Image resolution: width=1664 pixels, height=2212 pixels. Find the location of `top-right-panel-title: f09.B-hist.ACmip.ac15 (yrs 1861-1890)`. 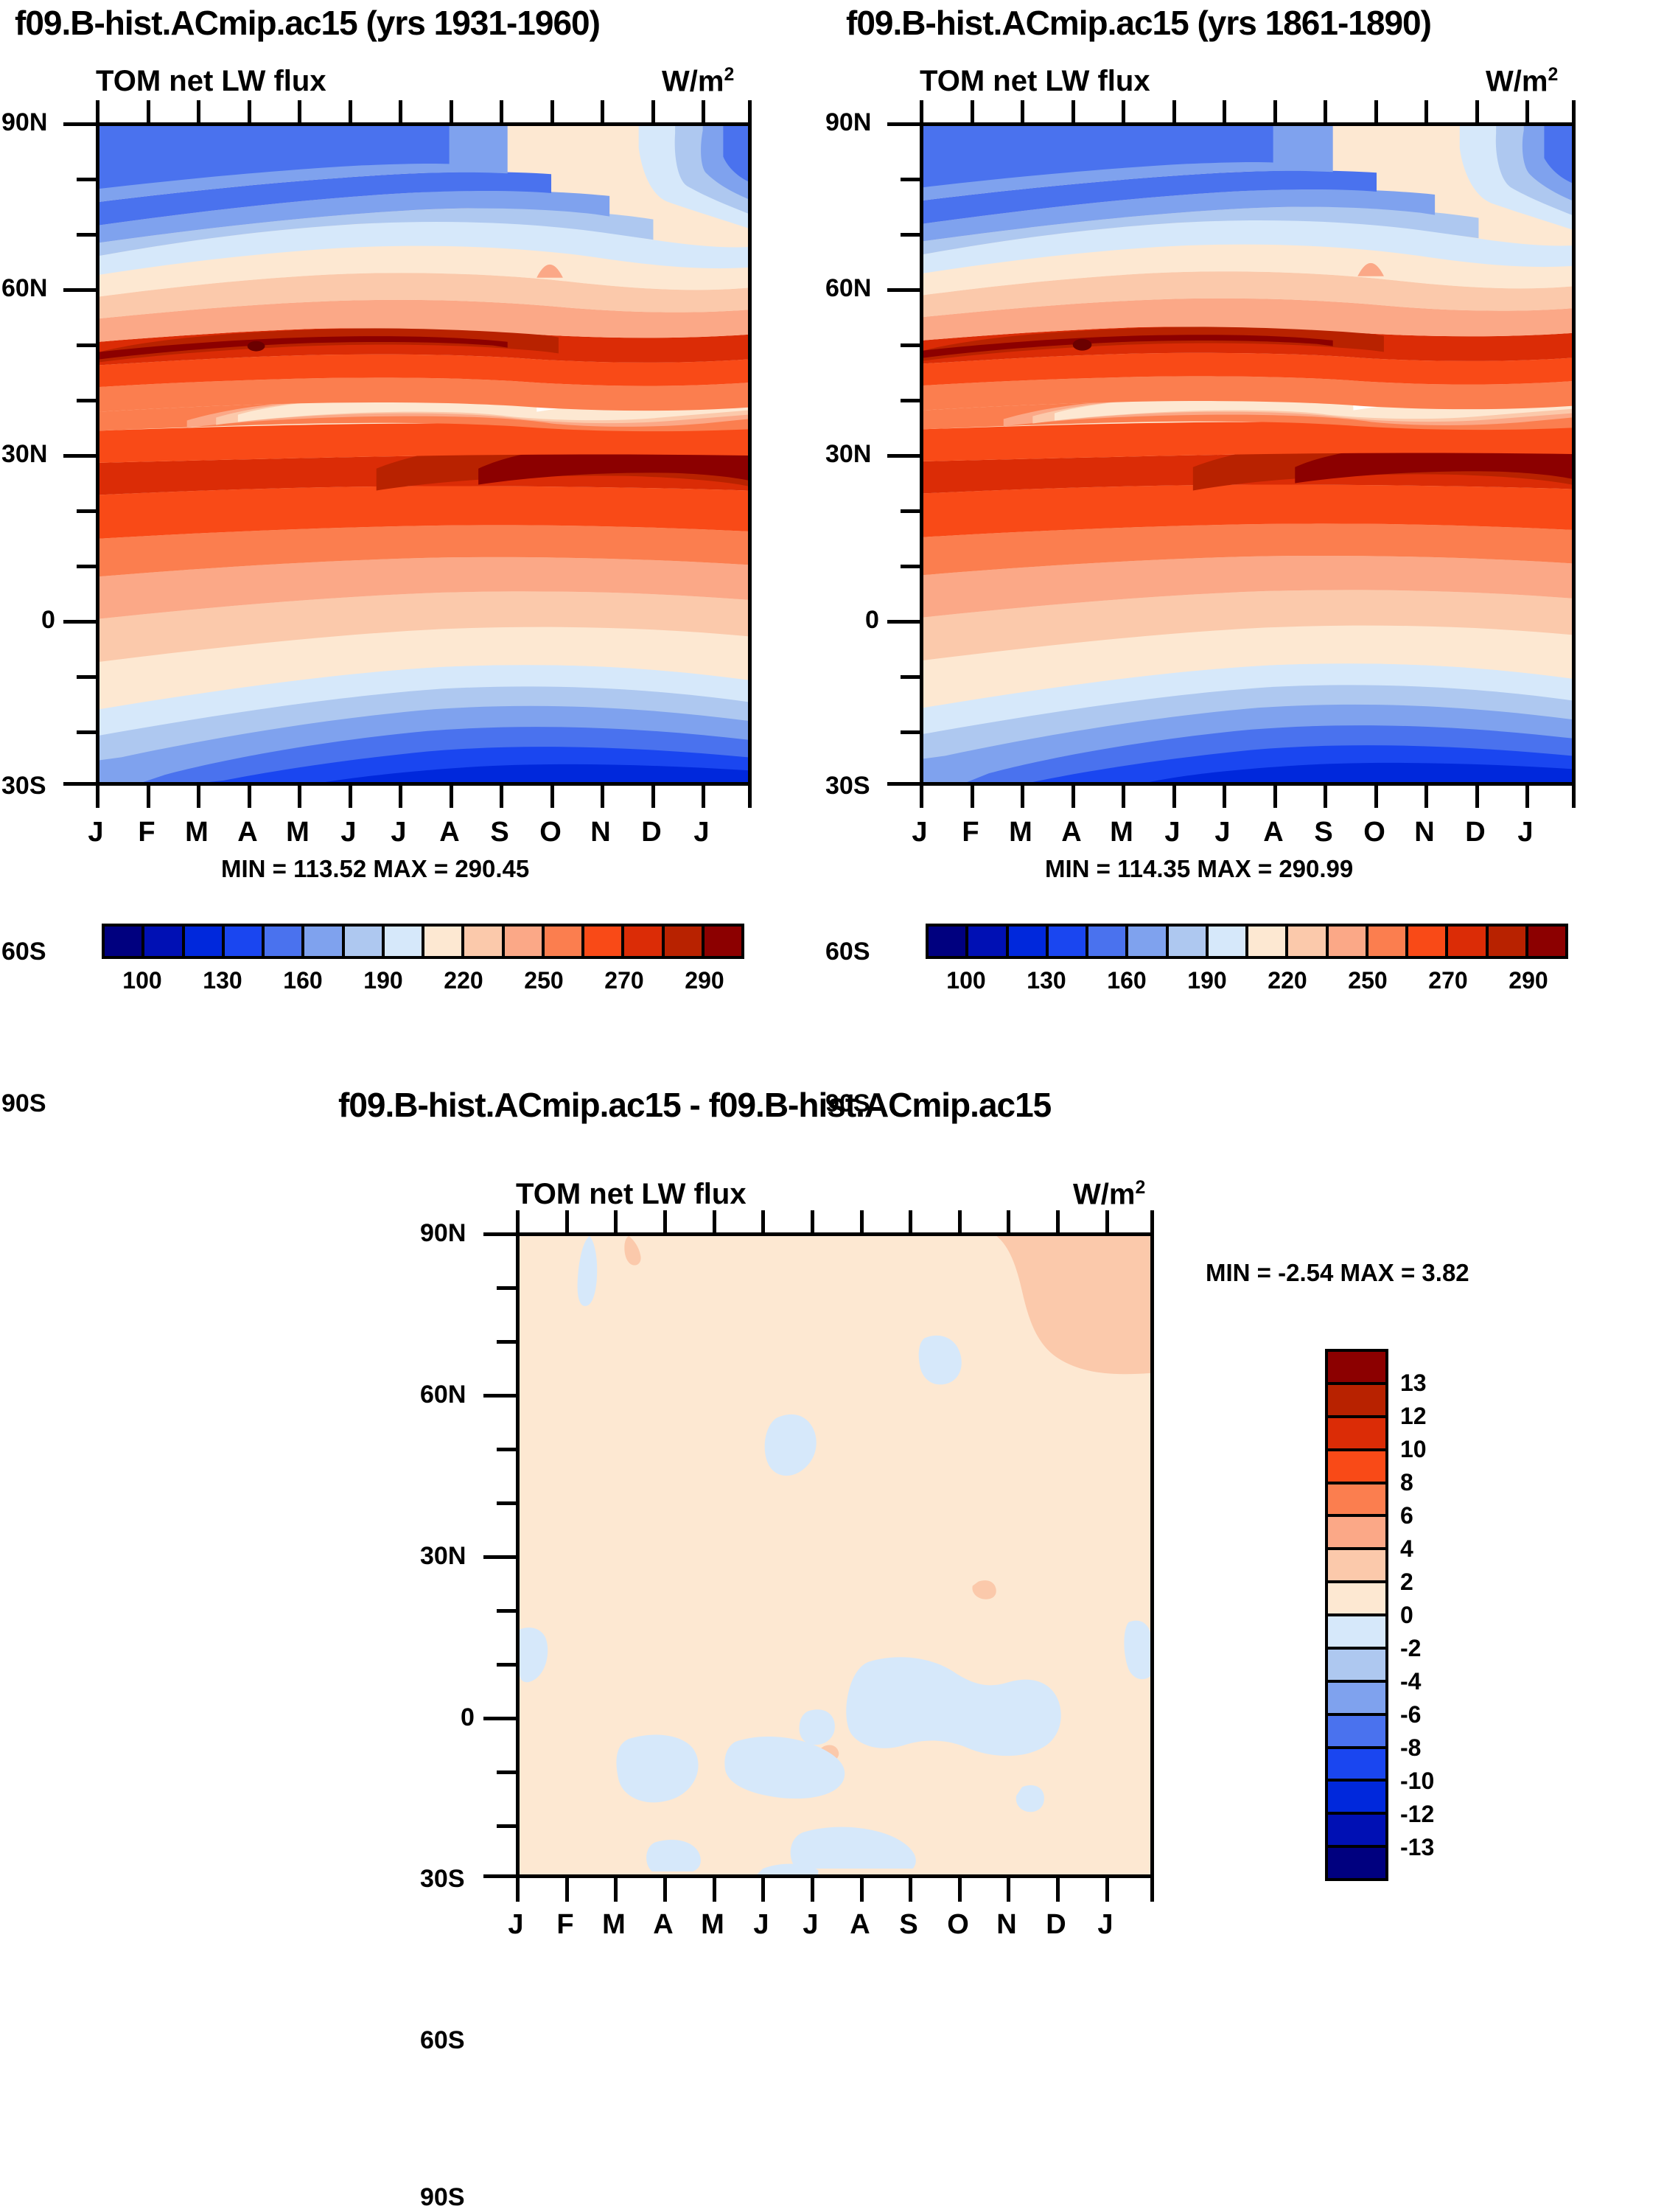

top-right-panel-title: f09.B-hist.ACmip.ac15 (yrs 1861-1890) is located at coordinates (1139, 23).